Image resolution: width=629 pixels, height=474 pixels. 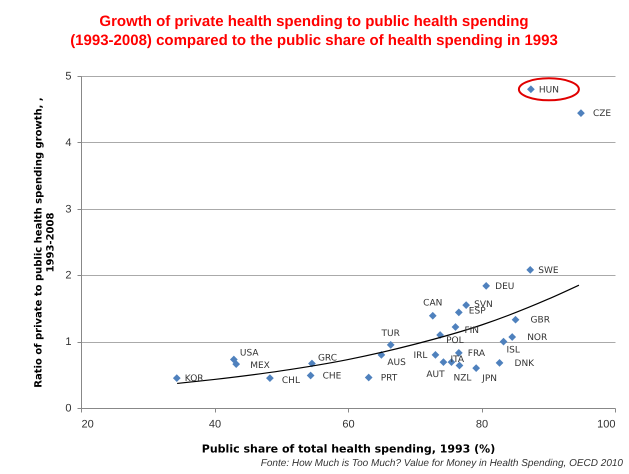 What do you see at coordinates (482, 424) in the screenshot?
I see `x-tick-label: 80` at bounding box center [482, 424].